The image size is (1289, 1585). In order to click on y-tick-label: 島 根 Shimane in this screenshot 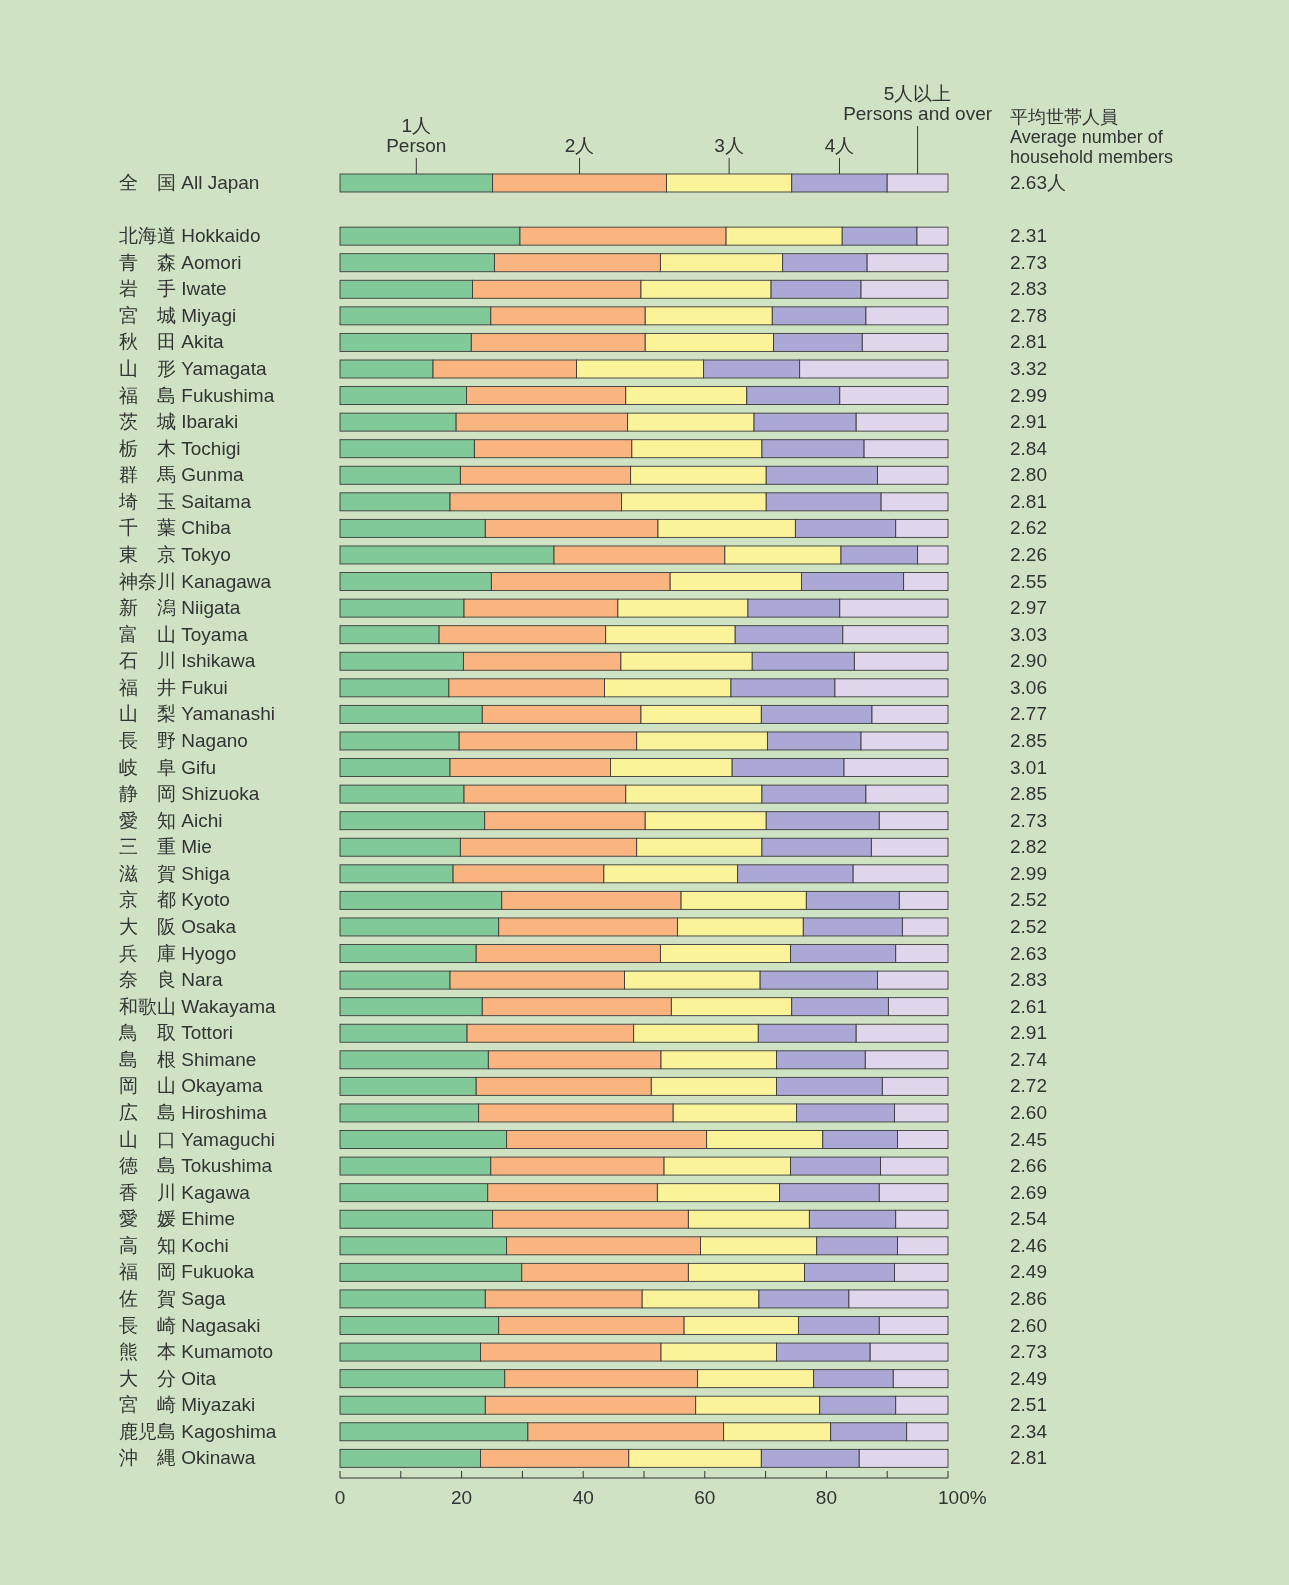, I will do `click(188, 1059)`.